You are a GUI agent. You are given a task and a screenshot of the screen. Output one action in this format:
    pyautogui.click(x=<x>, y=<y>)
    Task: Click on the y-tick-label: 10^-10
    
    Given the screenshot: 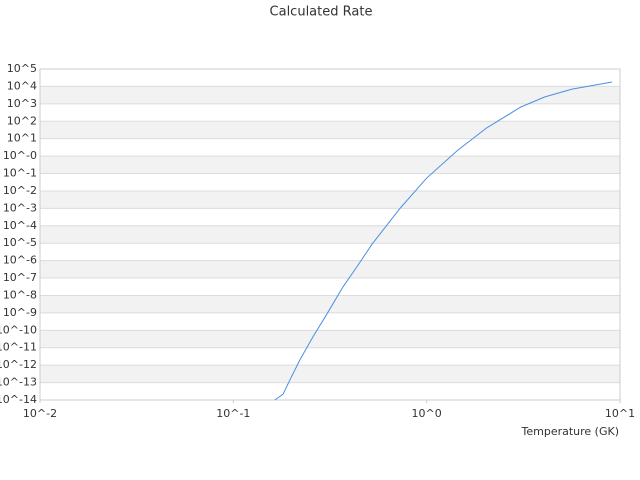 What is the action you would take?
    pyautogui.click(x=18, y=329)
    